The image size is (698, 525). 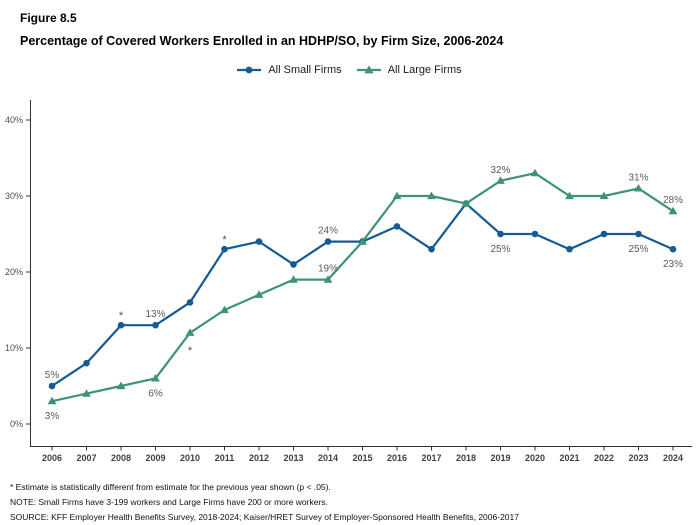 I want to click on svg-text: 2011, so click(x=225, y=458).